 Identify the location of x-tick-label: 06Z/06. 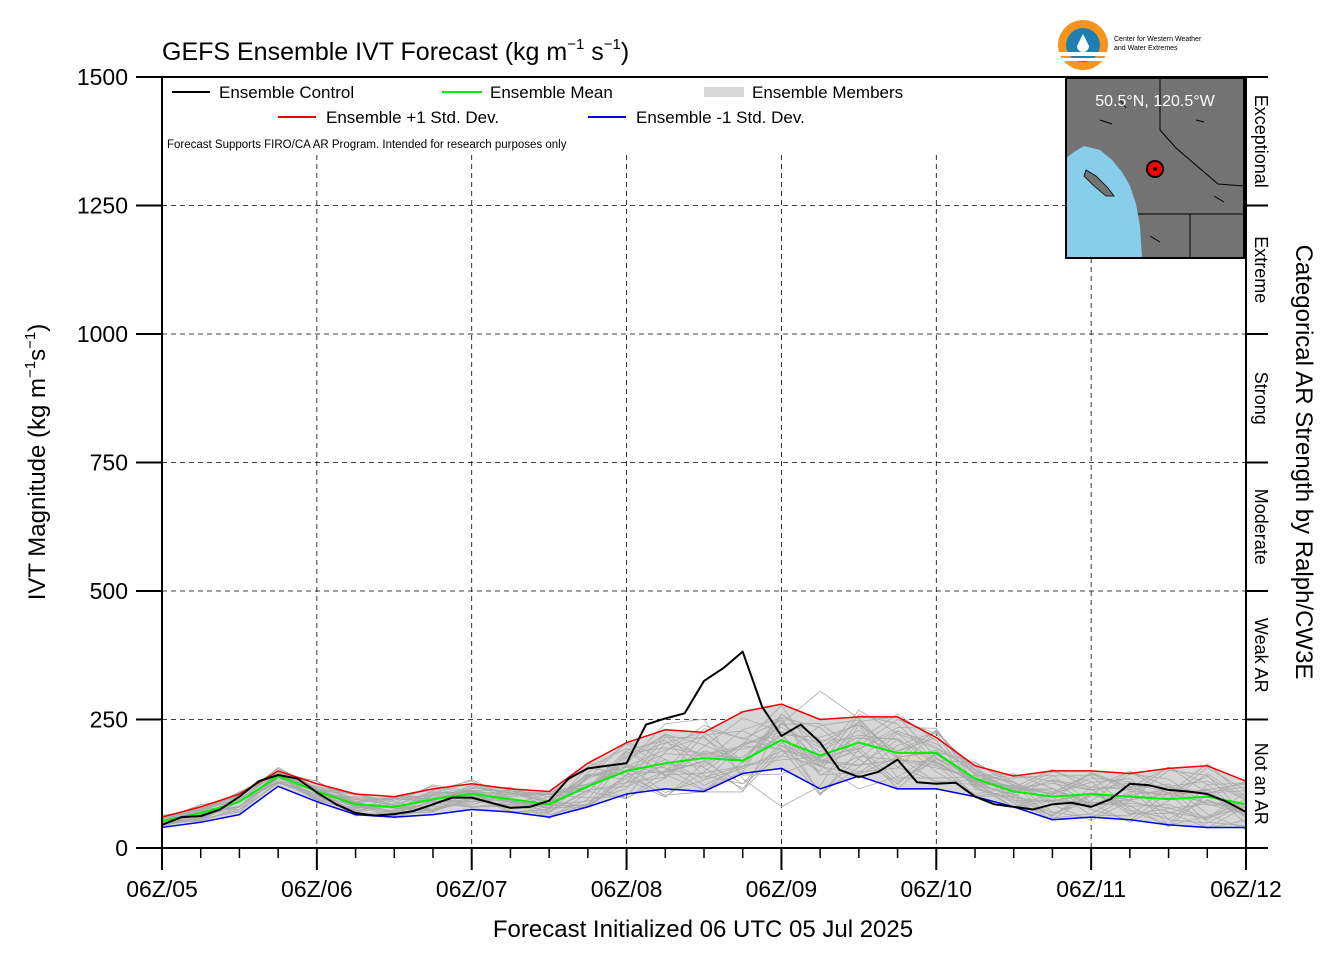
(317, 889).